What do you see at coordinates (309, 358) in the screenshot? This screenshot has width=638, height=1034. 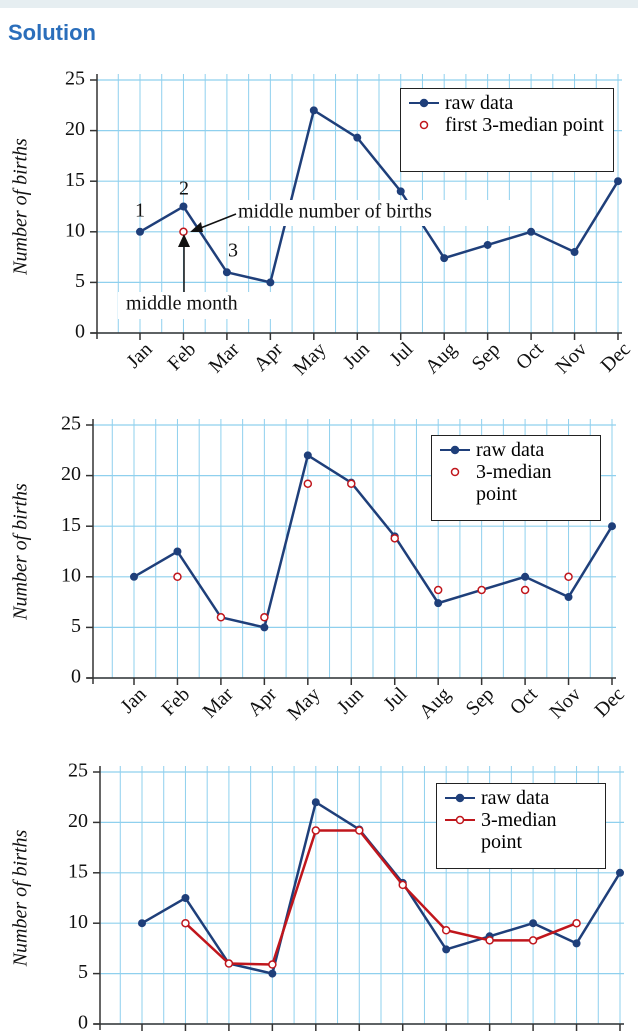 I see `x-tick-label: May` at bounding box center [309, 358].